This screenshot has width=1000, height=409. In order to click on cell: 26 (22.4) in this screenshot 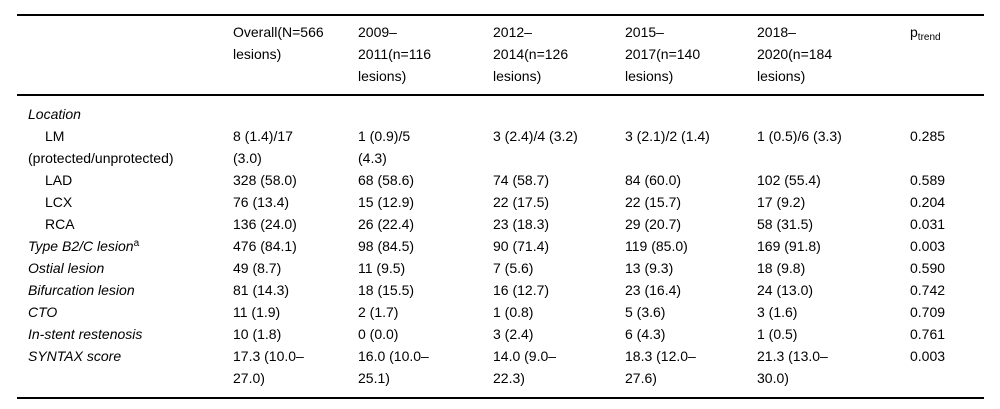, I will do `click(386, 224)`.